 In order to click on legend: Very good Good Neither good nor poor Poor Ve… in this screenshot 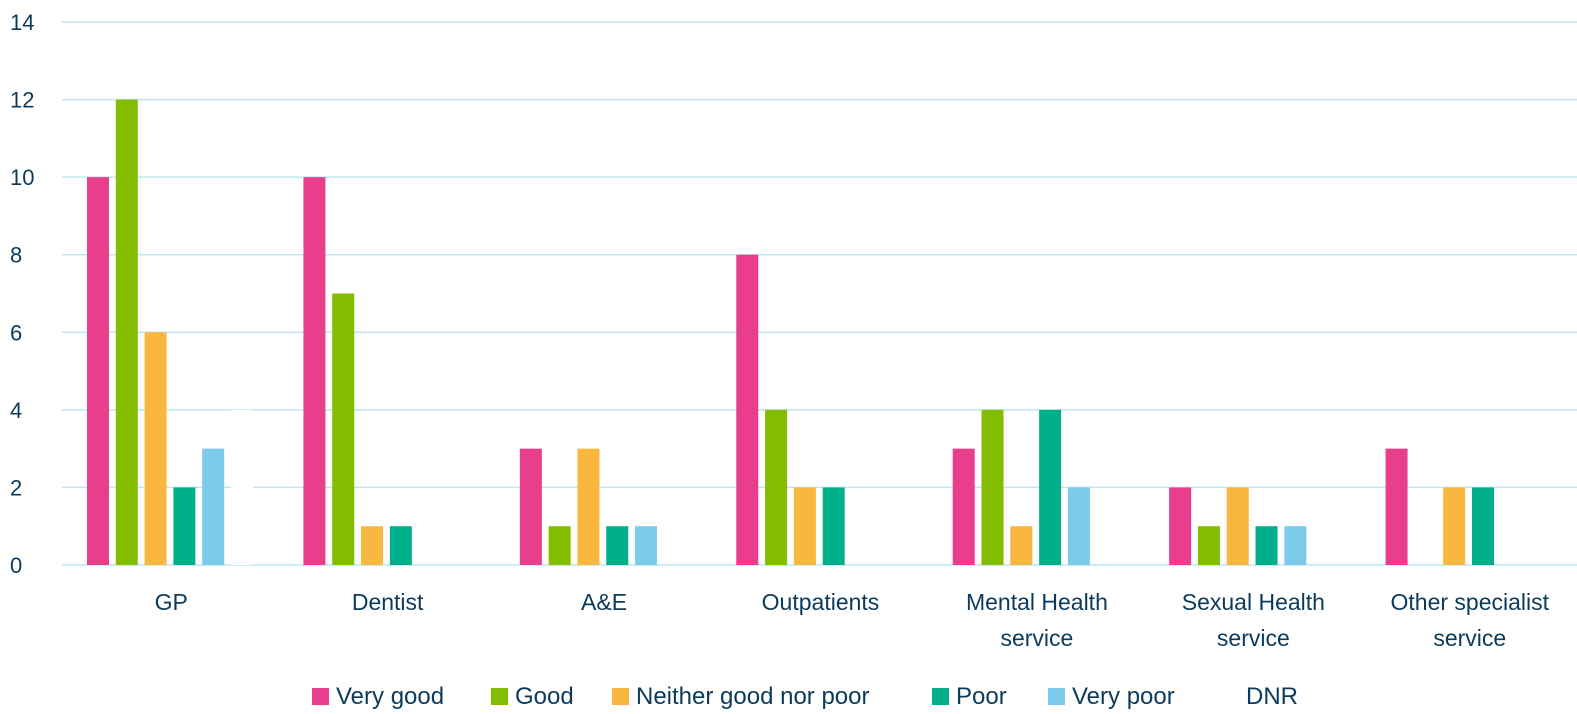, I will do `click(805, 696)`.